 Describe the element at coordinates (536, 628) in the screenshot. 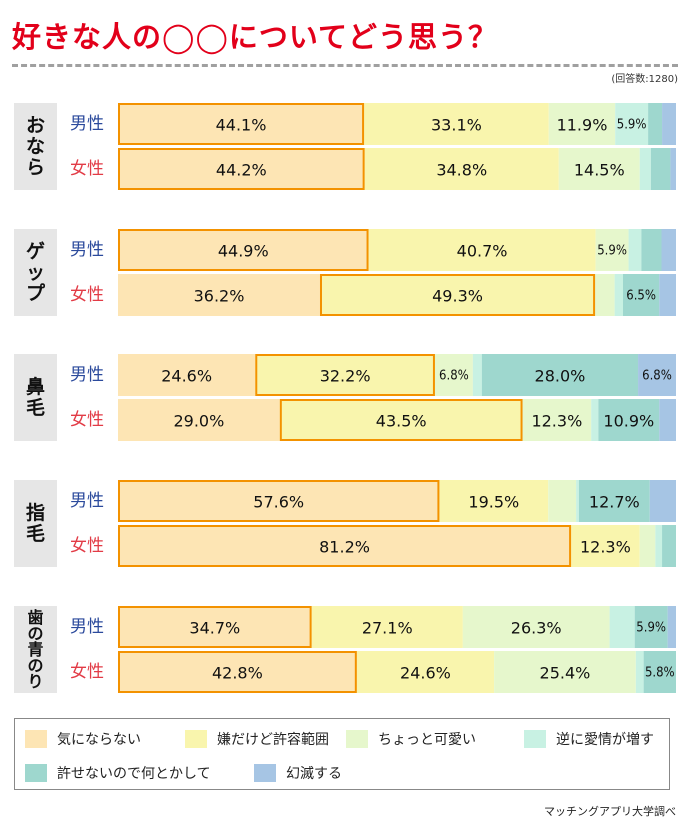

I see `value-label: 26.3%` at that location.